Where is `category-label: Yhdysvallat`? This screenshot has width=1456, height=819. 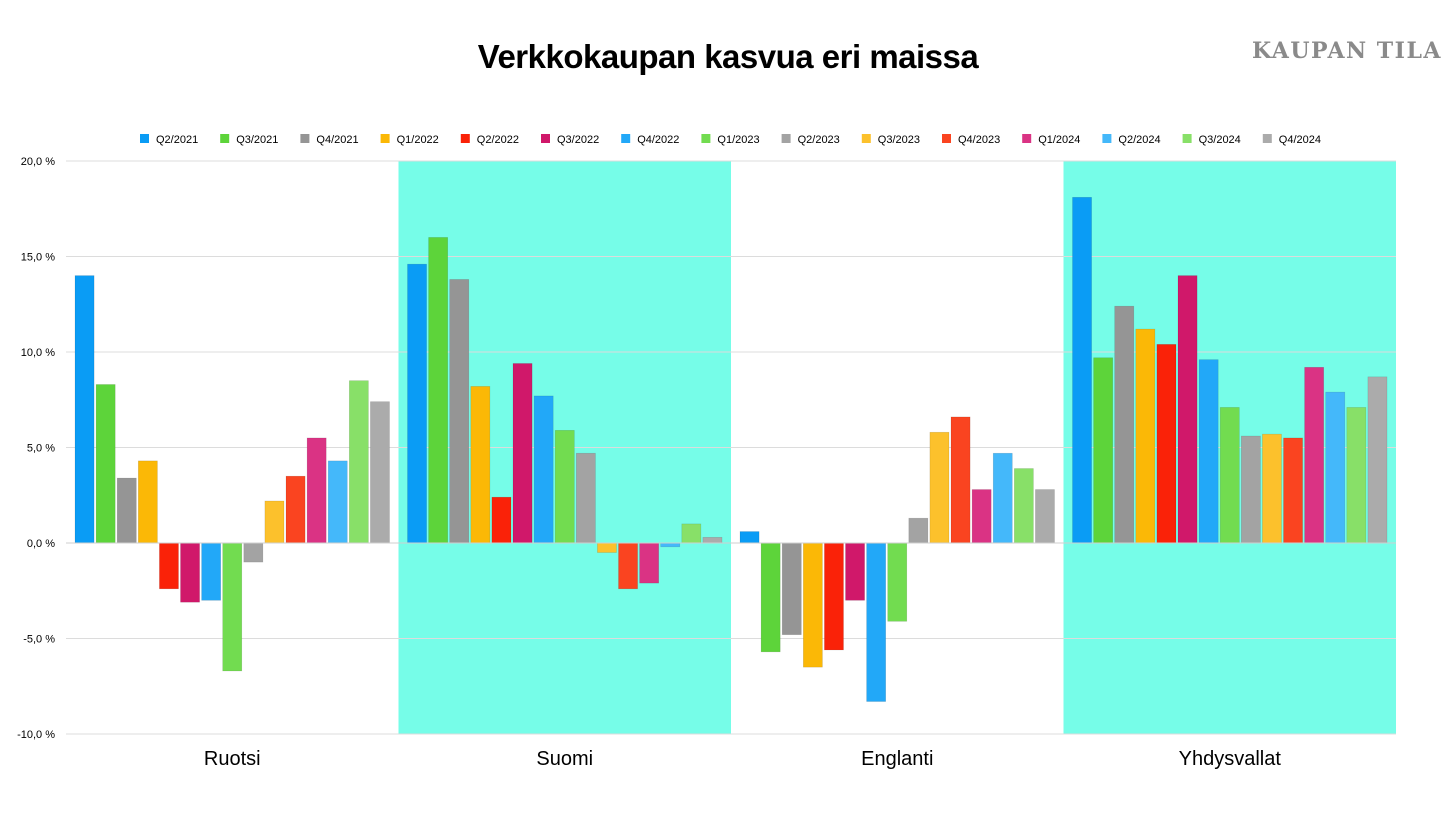 category-label: Yhdysvallat is located at coordinates (1230, 759).